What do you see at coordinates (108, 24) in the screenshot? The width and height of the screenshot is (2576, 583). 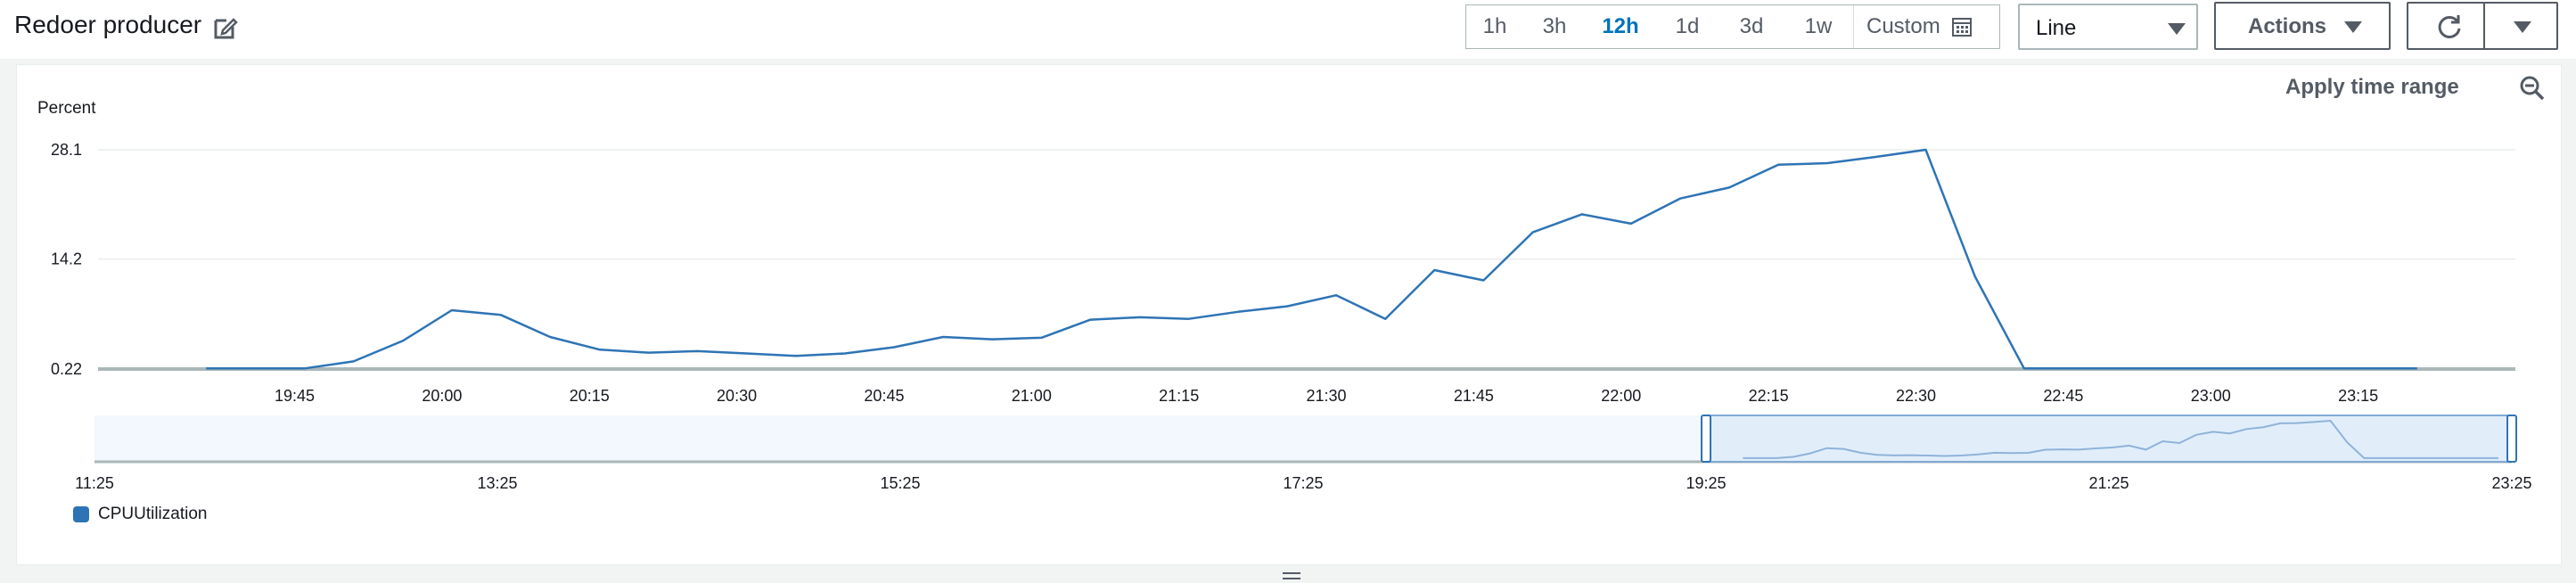 I see `widget-title: Redoer producer` at bounding box center [108, 24].